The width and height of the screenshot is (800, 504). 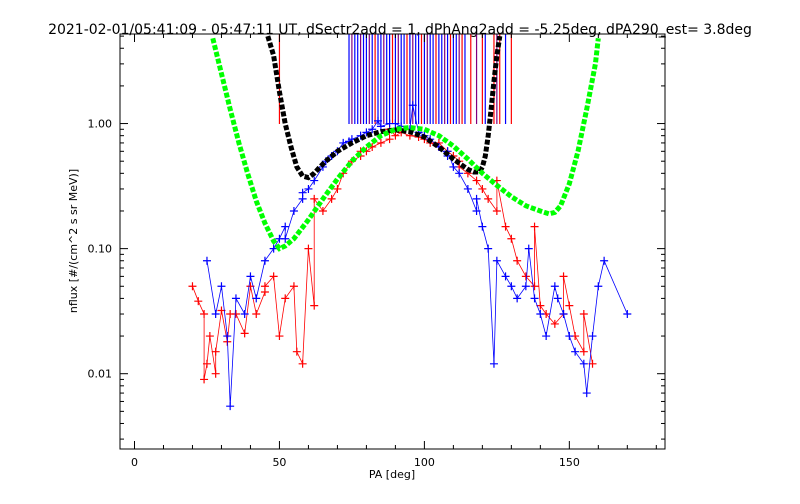 I want to click on x-tick-label-2: 100, so click(x=424, y=462).